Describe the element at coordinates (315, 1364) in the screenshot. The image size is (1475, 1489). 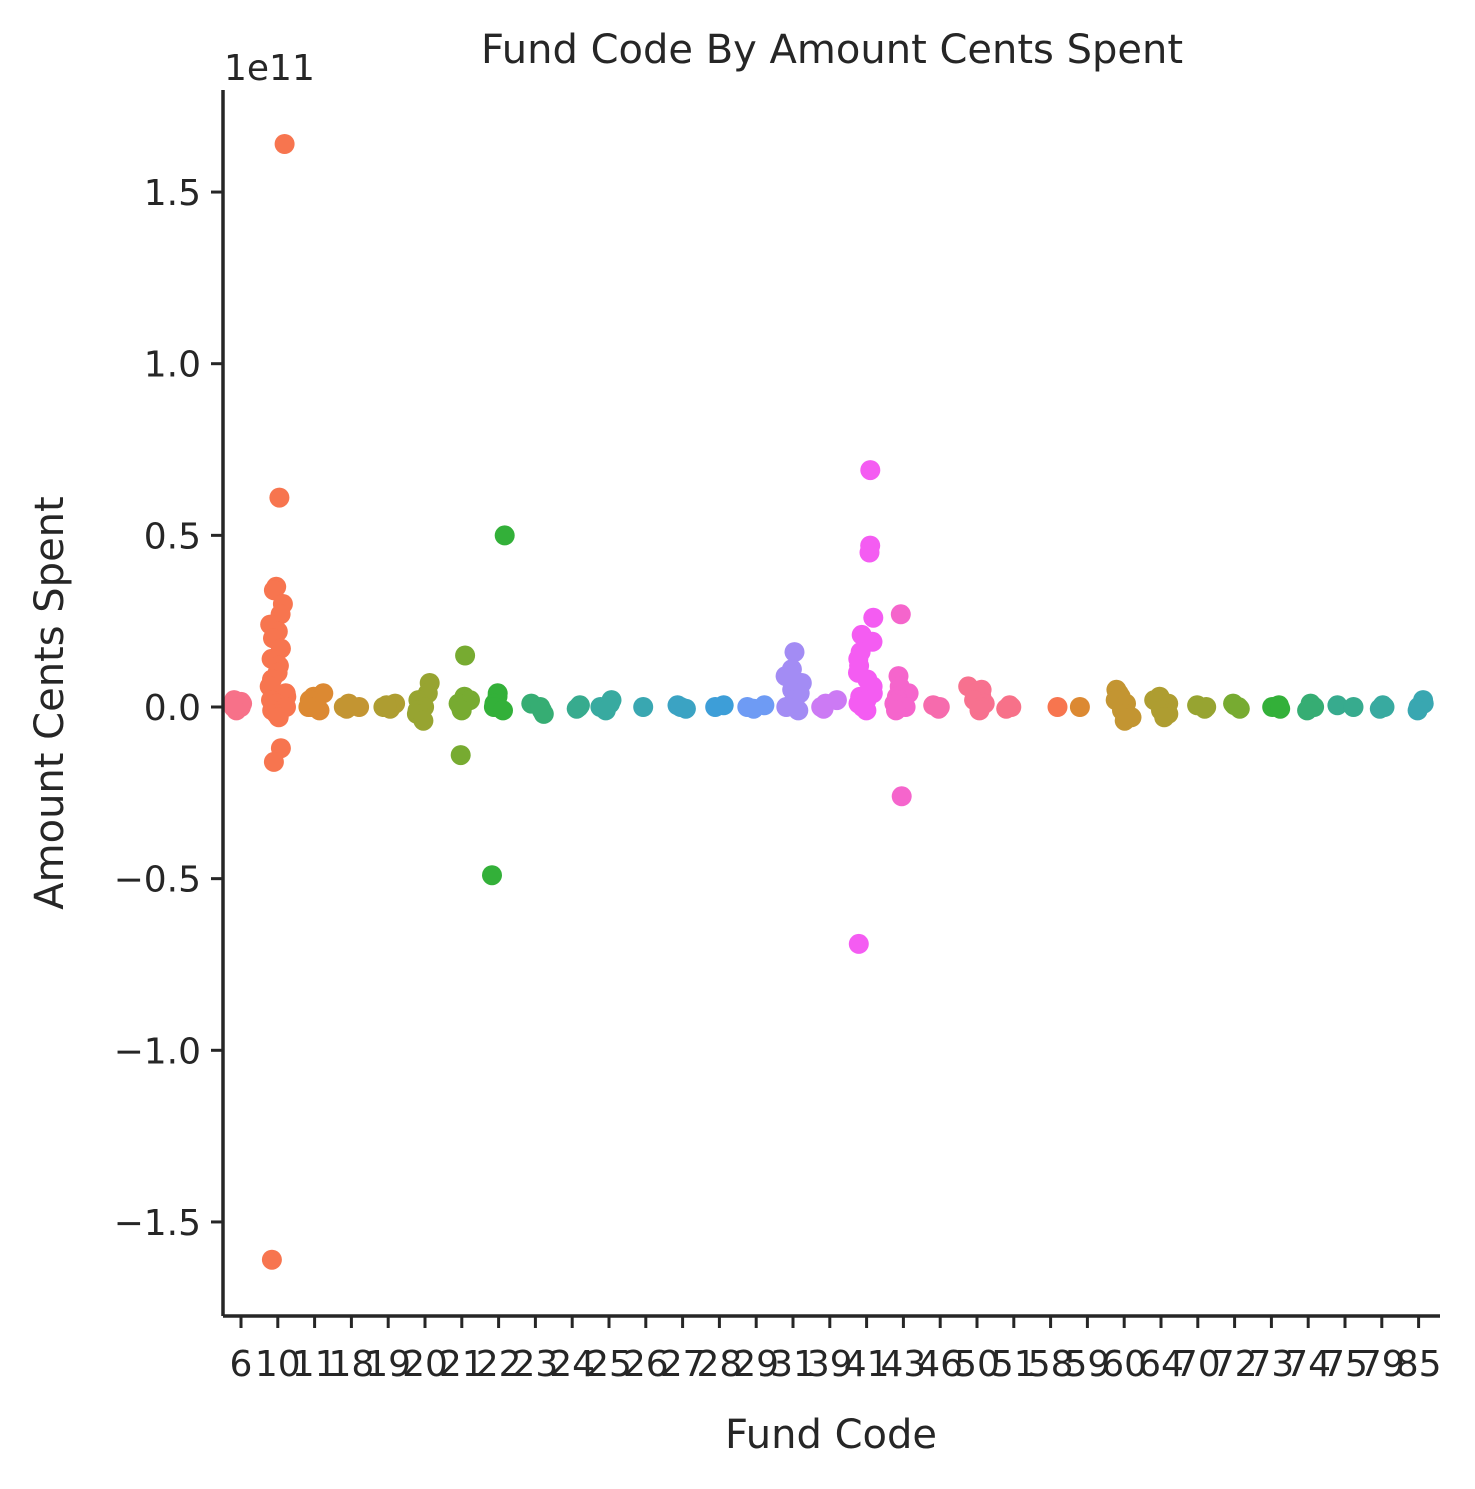
I see `x-tick-label: 11` at that location.